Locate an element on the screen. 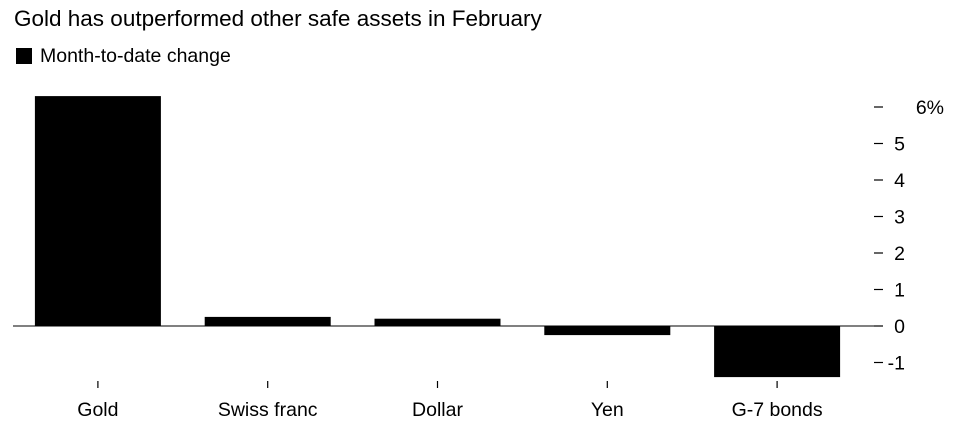 The width and height of the screenshot is (955, 436). x-tick-label: Gold is located at coordinates (97, 410).